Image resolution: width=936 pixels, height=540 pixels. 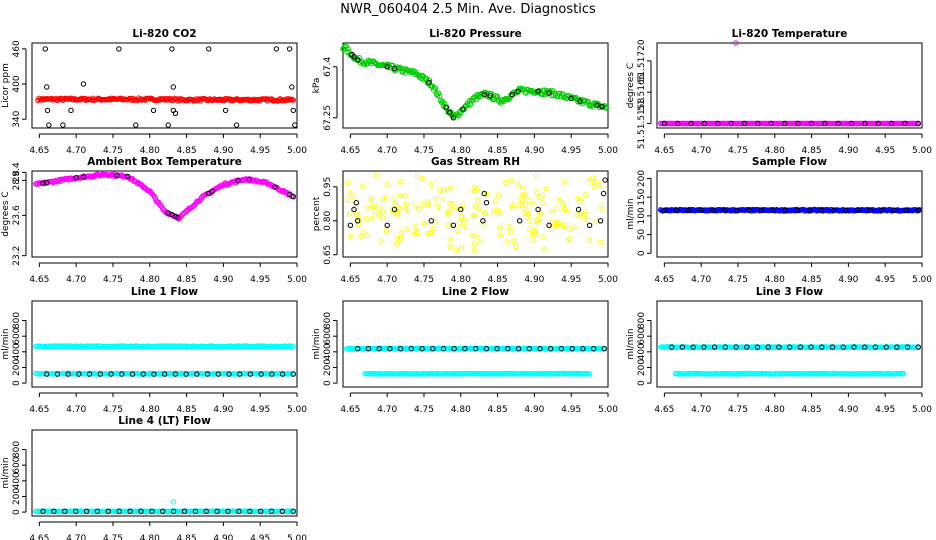 What do you see at coordinates (164, 85) in the screenshot?
I see `plot-frame` at bounding box center [164, 85].